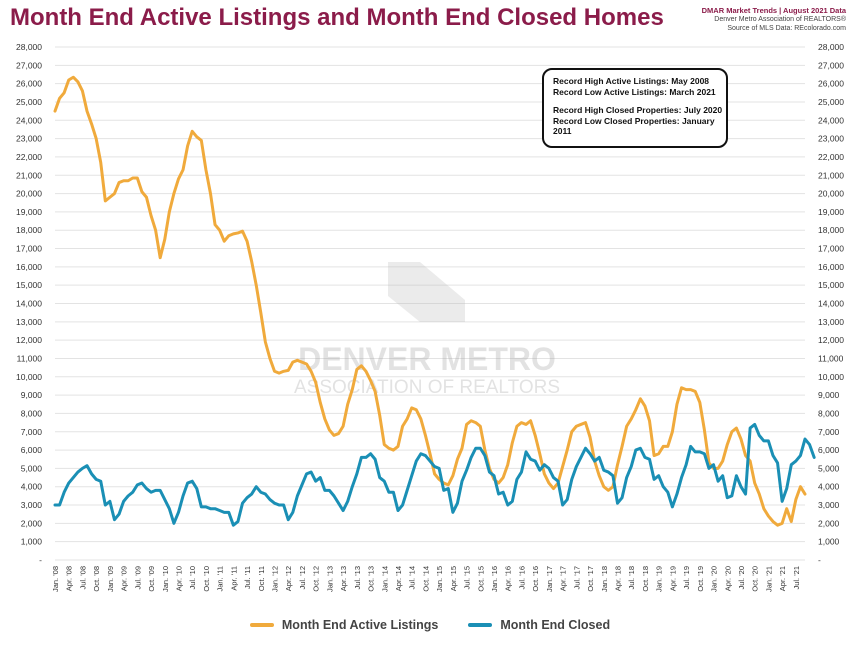 This screenshot has width=860, height=647. Describe the element at coordinates (773, 10) in the screenshot. I see `report-label: DMAR Market Trends | August 2021 Data` at that location.